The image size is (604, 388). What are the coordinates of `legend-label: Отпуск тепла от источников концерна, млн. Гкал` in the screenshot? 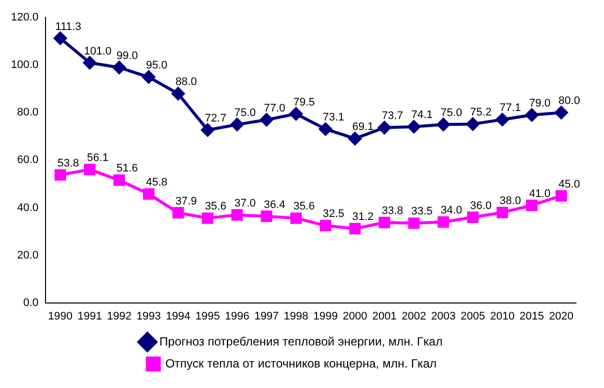 It's located at (301, 363).